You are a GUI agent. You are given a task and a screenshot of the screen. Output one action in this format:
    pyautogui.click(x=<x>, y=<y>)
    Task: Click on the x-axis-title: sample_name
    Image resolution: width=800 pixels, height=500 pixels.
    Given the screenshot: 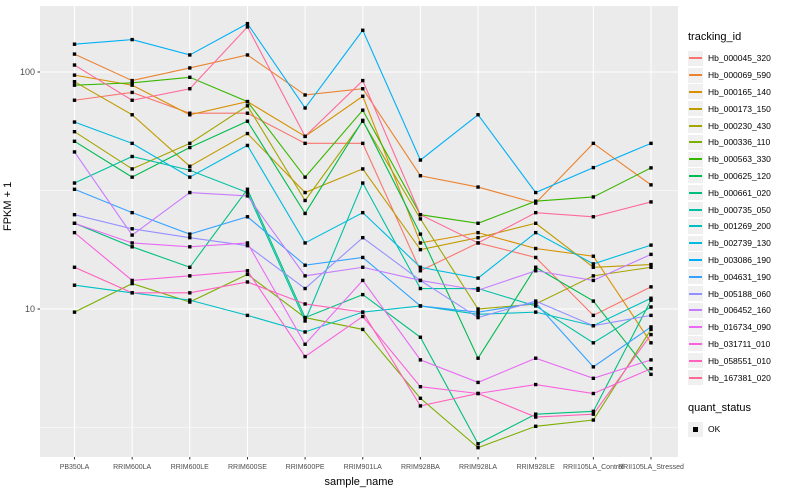 What is the action you would take?
    pyautogui.click(x=359, y=482)
    